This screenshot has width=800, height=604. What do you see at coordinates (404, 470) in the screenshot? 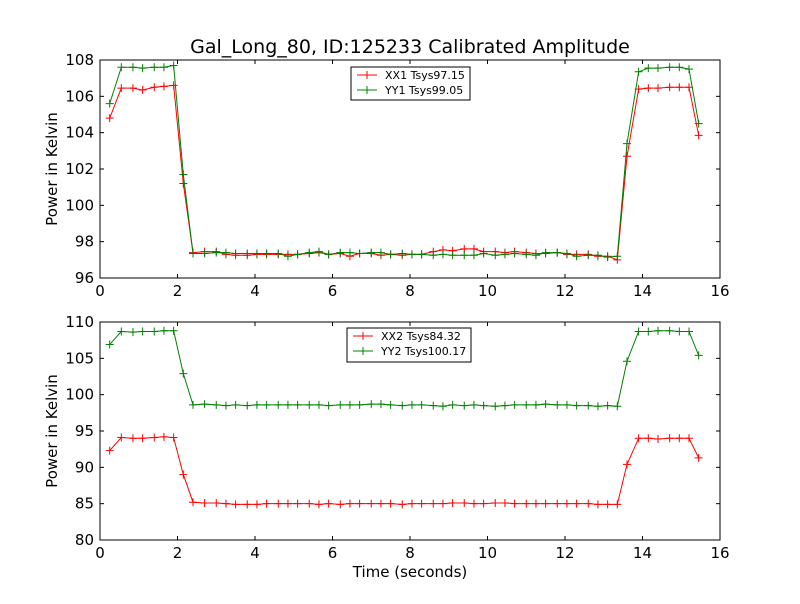
I see `series-xx2` at bounding box center [404, 470].